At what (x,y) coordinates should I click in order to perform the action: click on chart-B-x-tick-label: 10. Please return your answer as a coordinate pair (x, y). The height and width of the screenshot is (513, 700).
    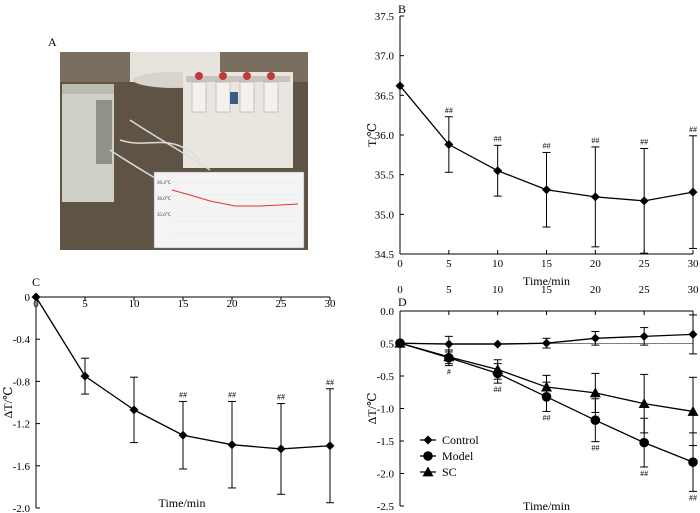
    Looking at the image, I should click on (498, 264).